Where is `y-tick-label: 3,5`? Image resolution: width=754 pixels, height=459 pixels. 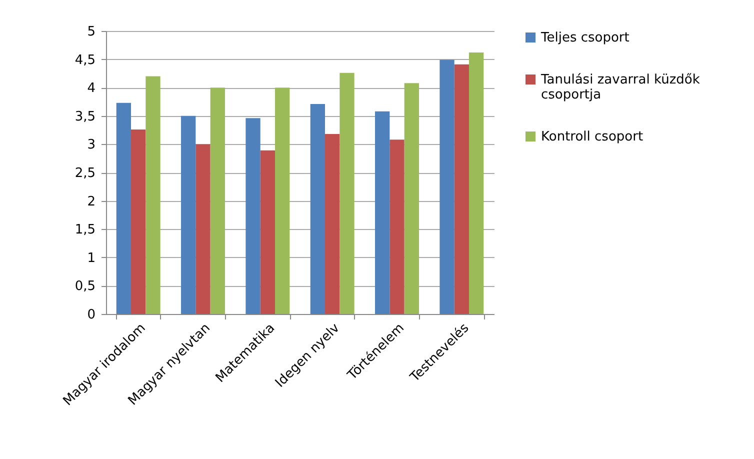
y-tick-label: 3,5 is located at coordinates (85, 116).